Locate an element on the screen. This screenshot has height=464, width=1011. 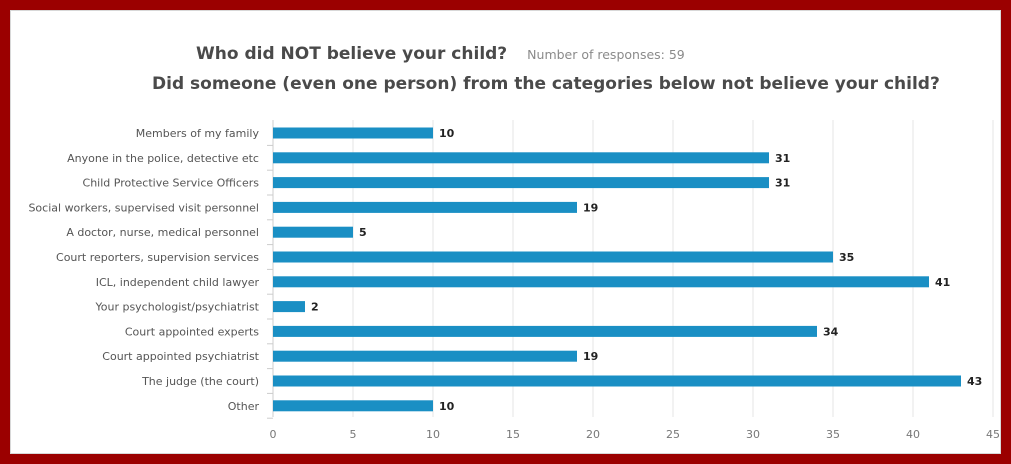
category-label: Court appointed experts is located at coordinates (192, 331).